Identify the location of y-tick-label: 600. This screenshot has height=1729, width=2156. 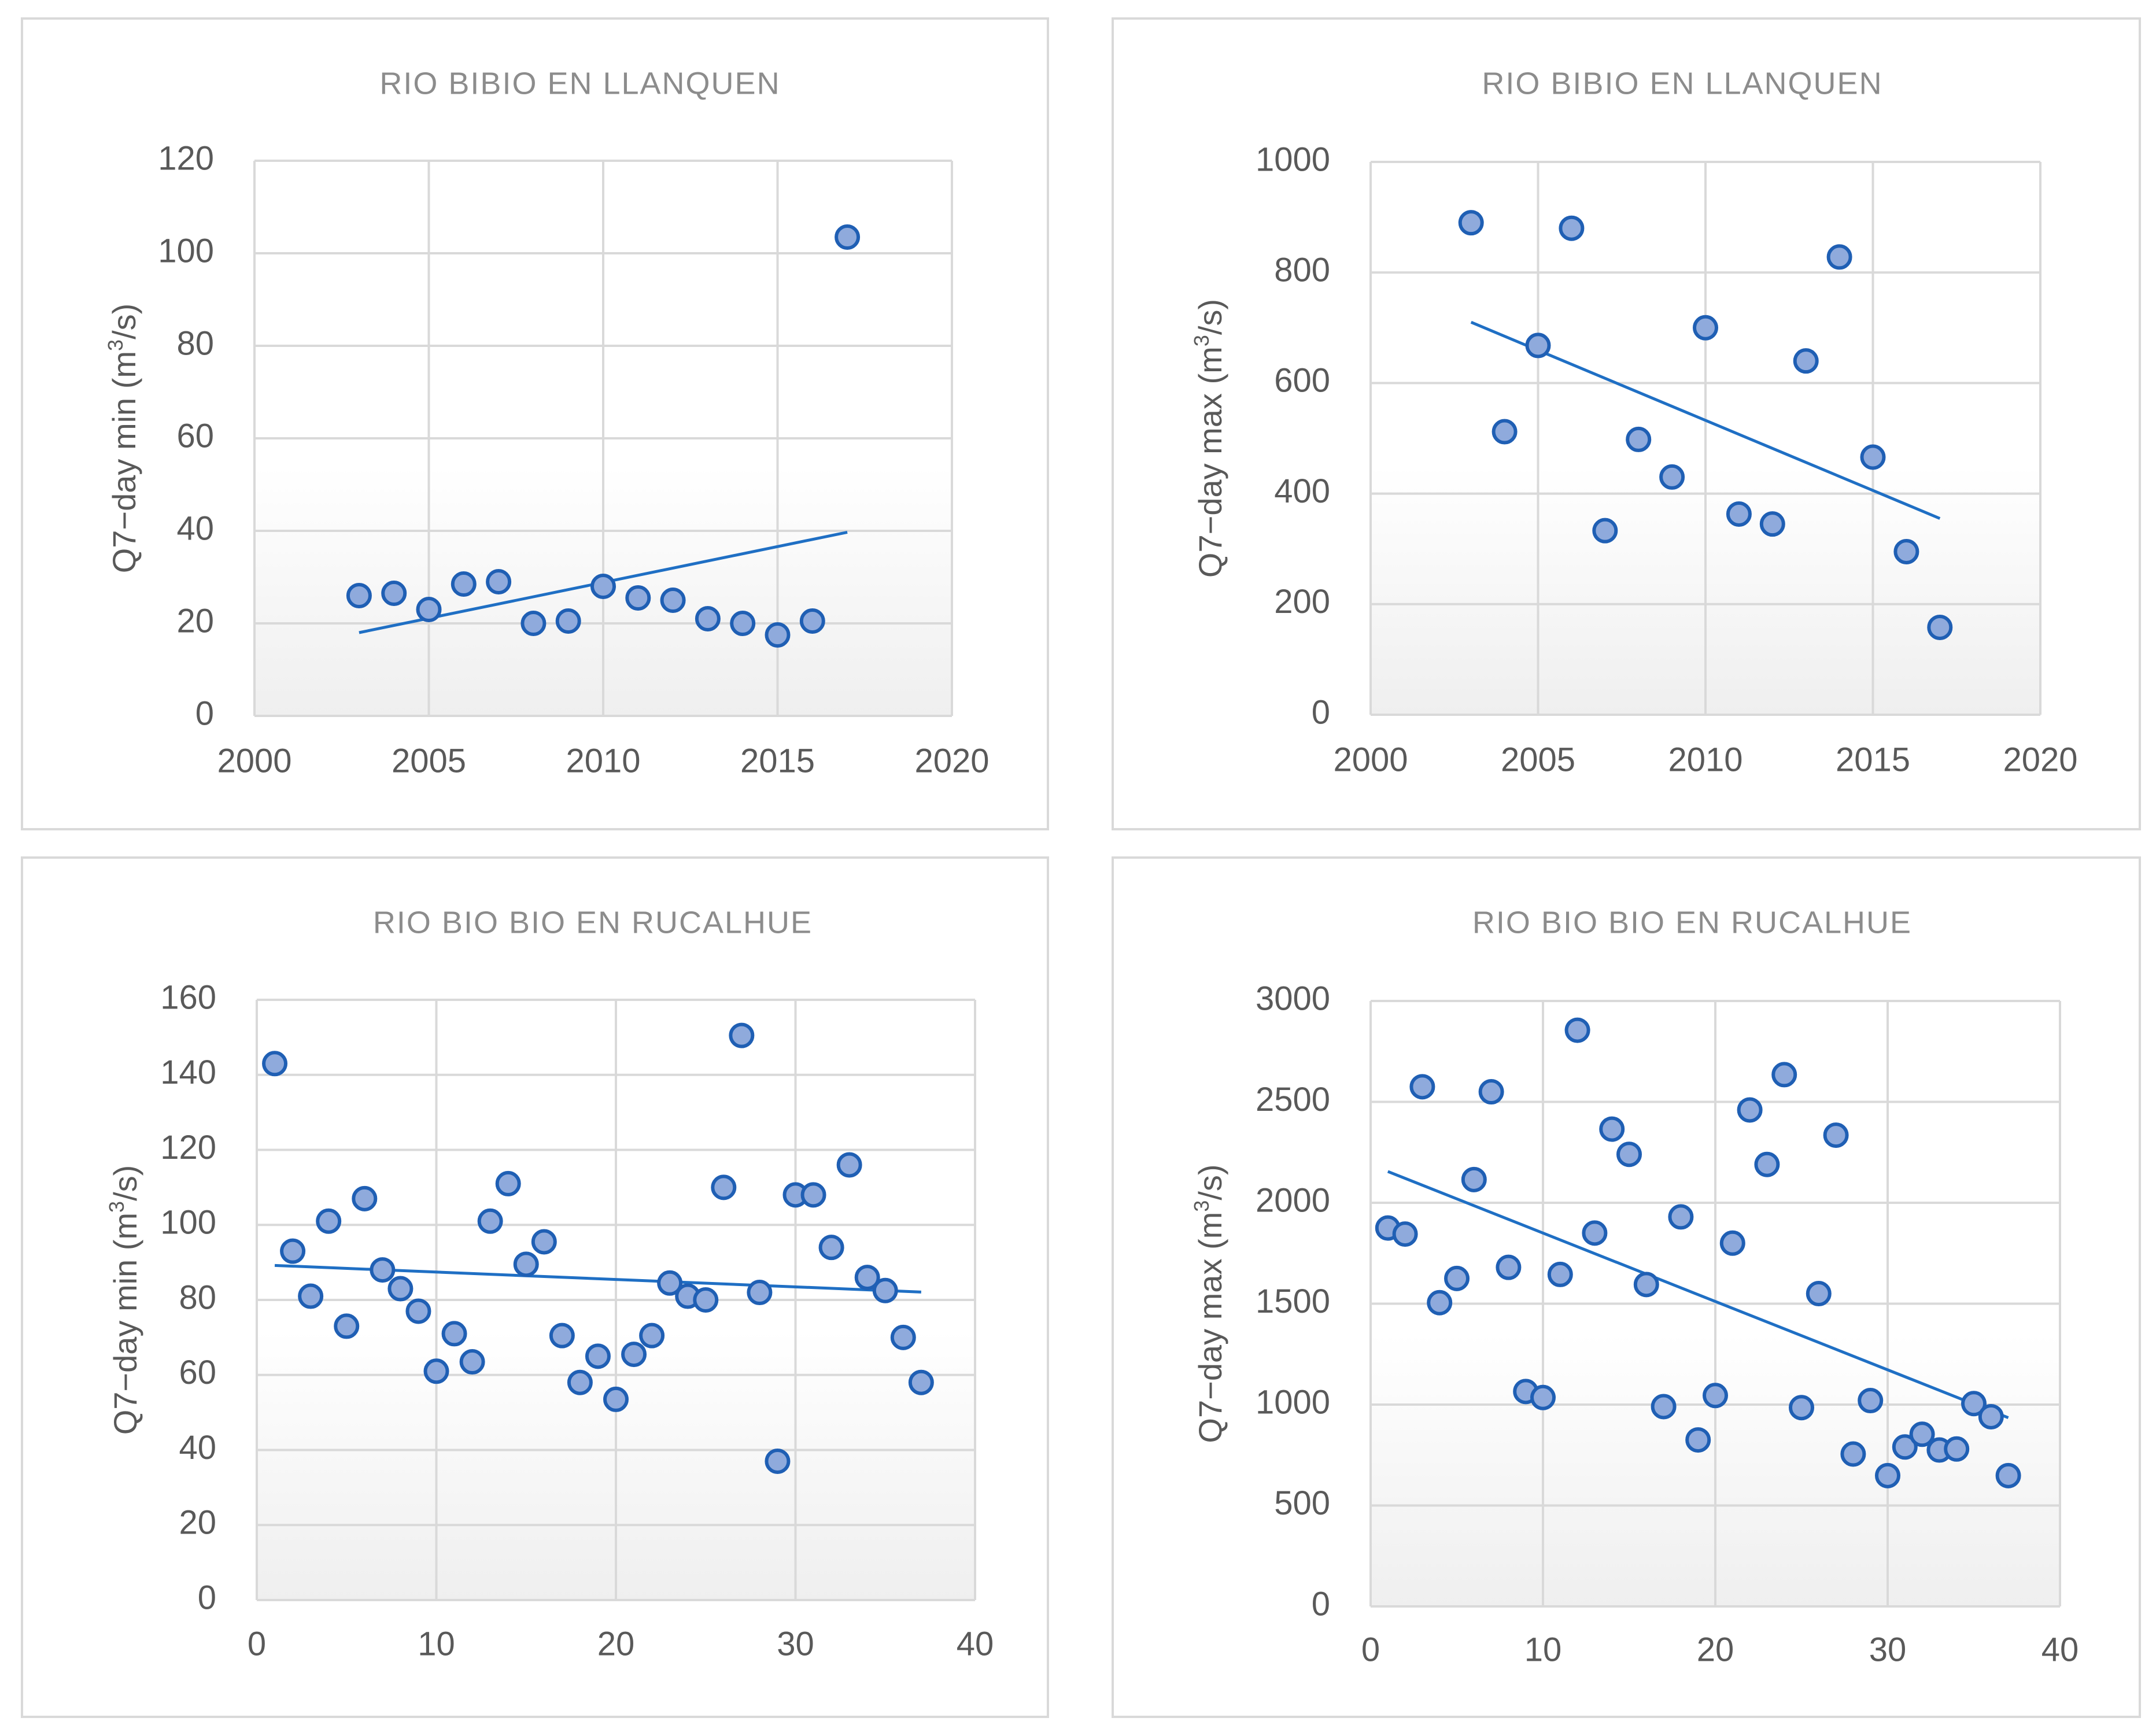
(1302, 381).